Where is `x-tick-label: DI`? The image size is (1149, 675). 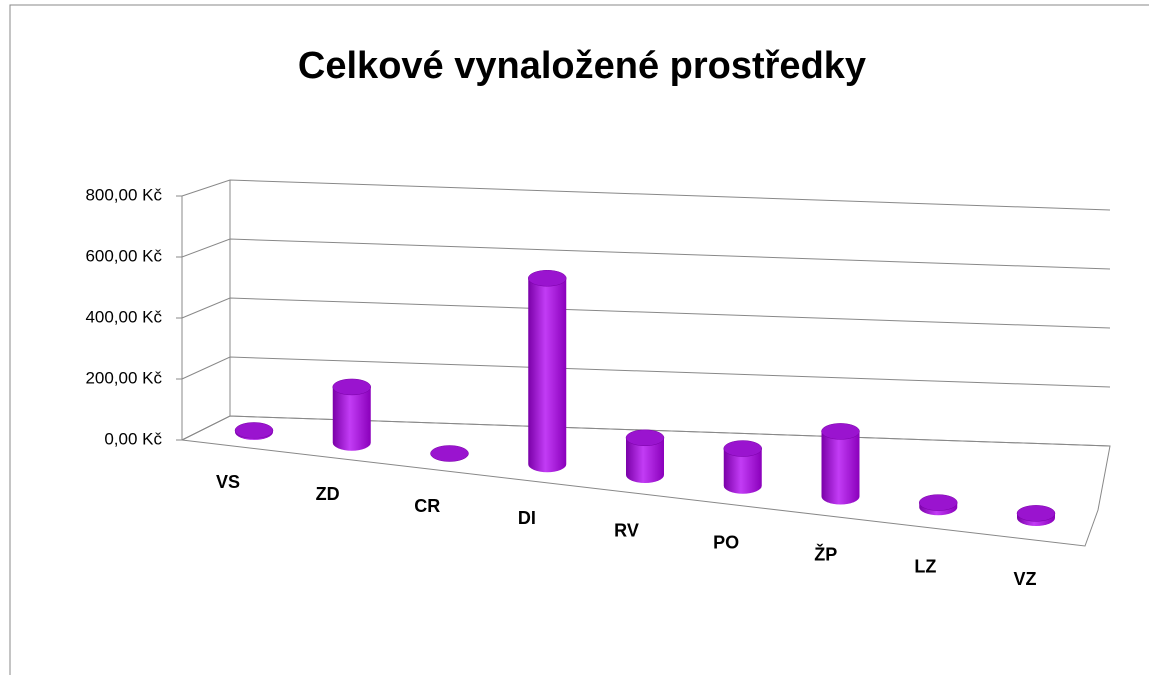 x-tick-label: DI is located at coordinates (527, 518).